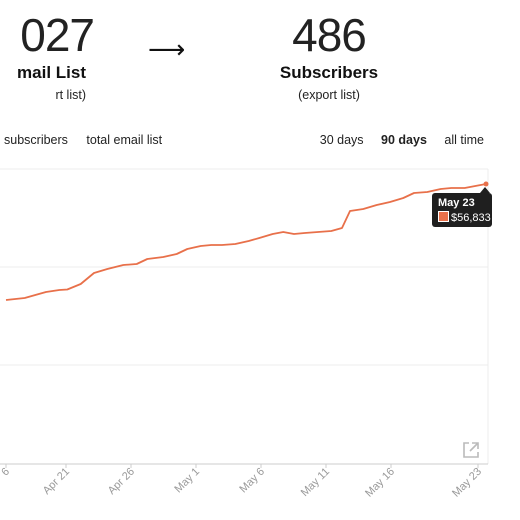  What do you see at coordinates (121, 481) in the screenshot?
I see `x-tick-label: Apr 26` at bounding box center [121, 481].